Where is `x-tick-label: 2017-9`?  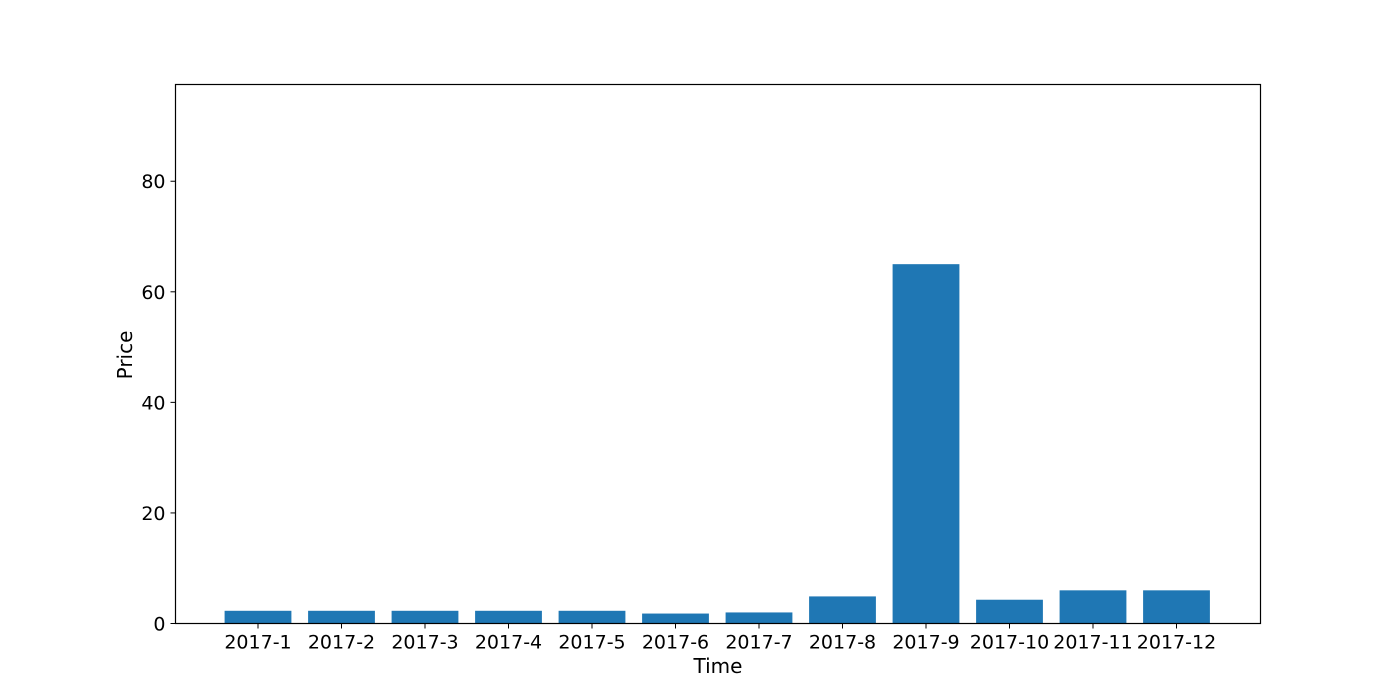
x-tick-label: 2017-9 is located at coordinates (925, 643).